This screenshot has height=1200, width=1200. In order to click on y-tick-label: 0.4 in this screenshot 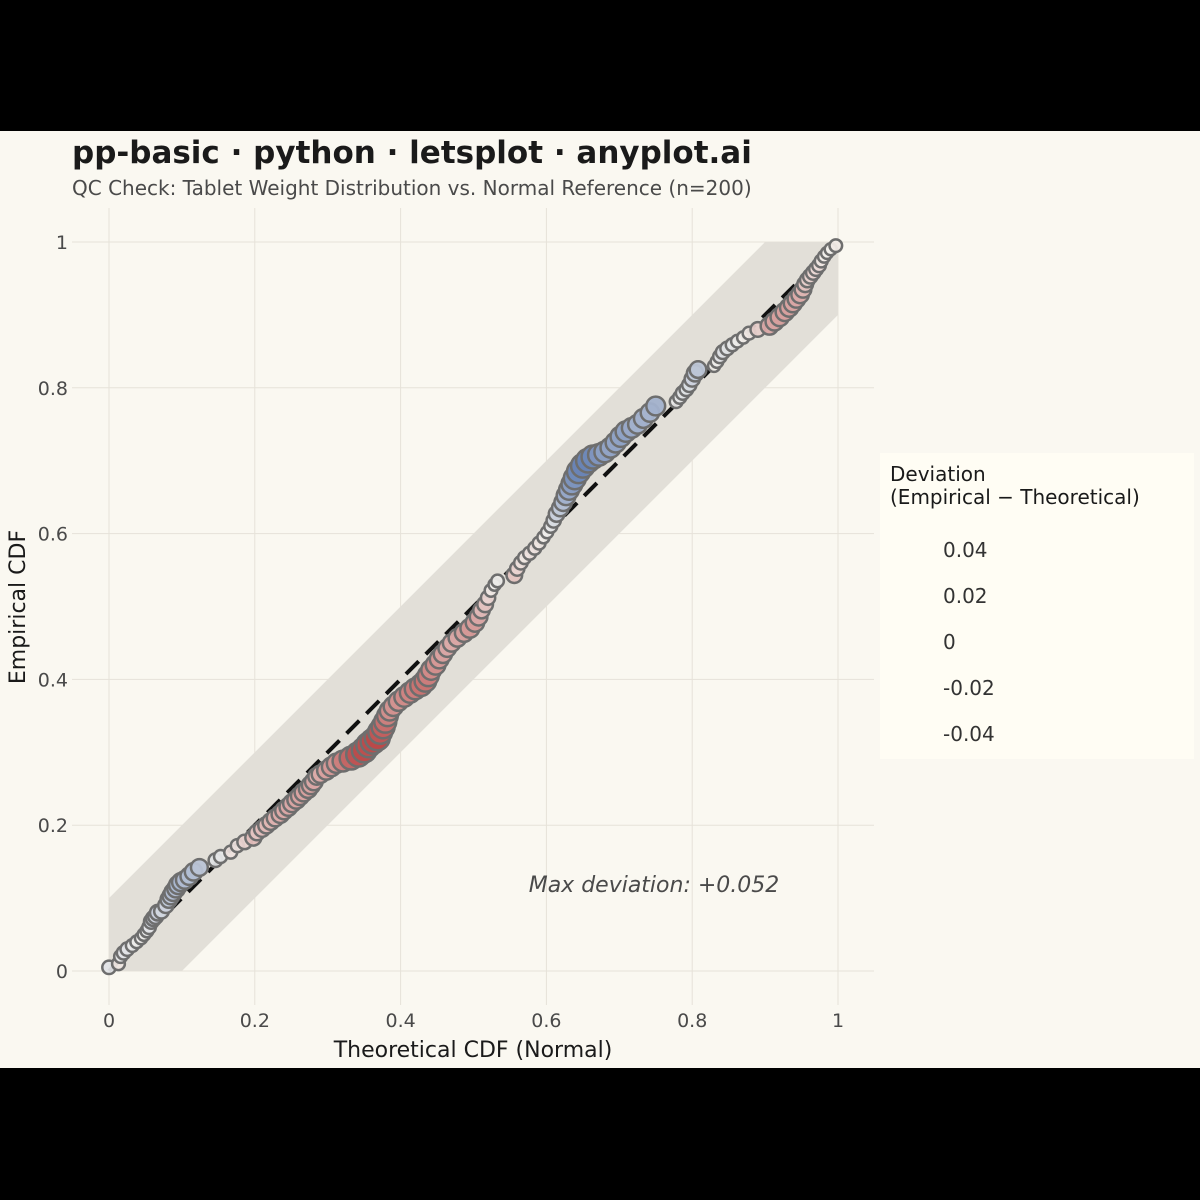, I will do `click(53, 680)`.